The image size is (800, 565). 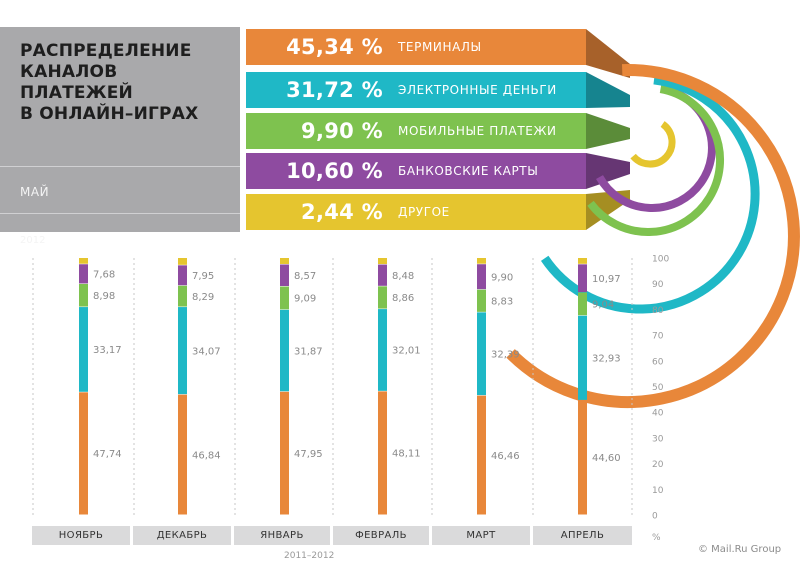 I want to click on segment-label: 33,17, so click(x=107, y=350).